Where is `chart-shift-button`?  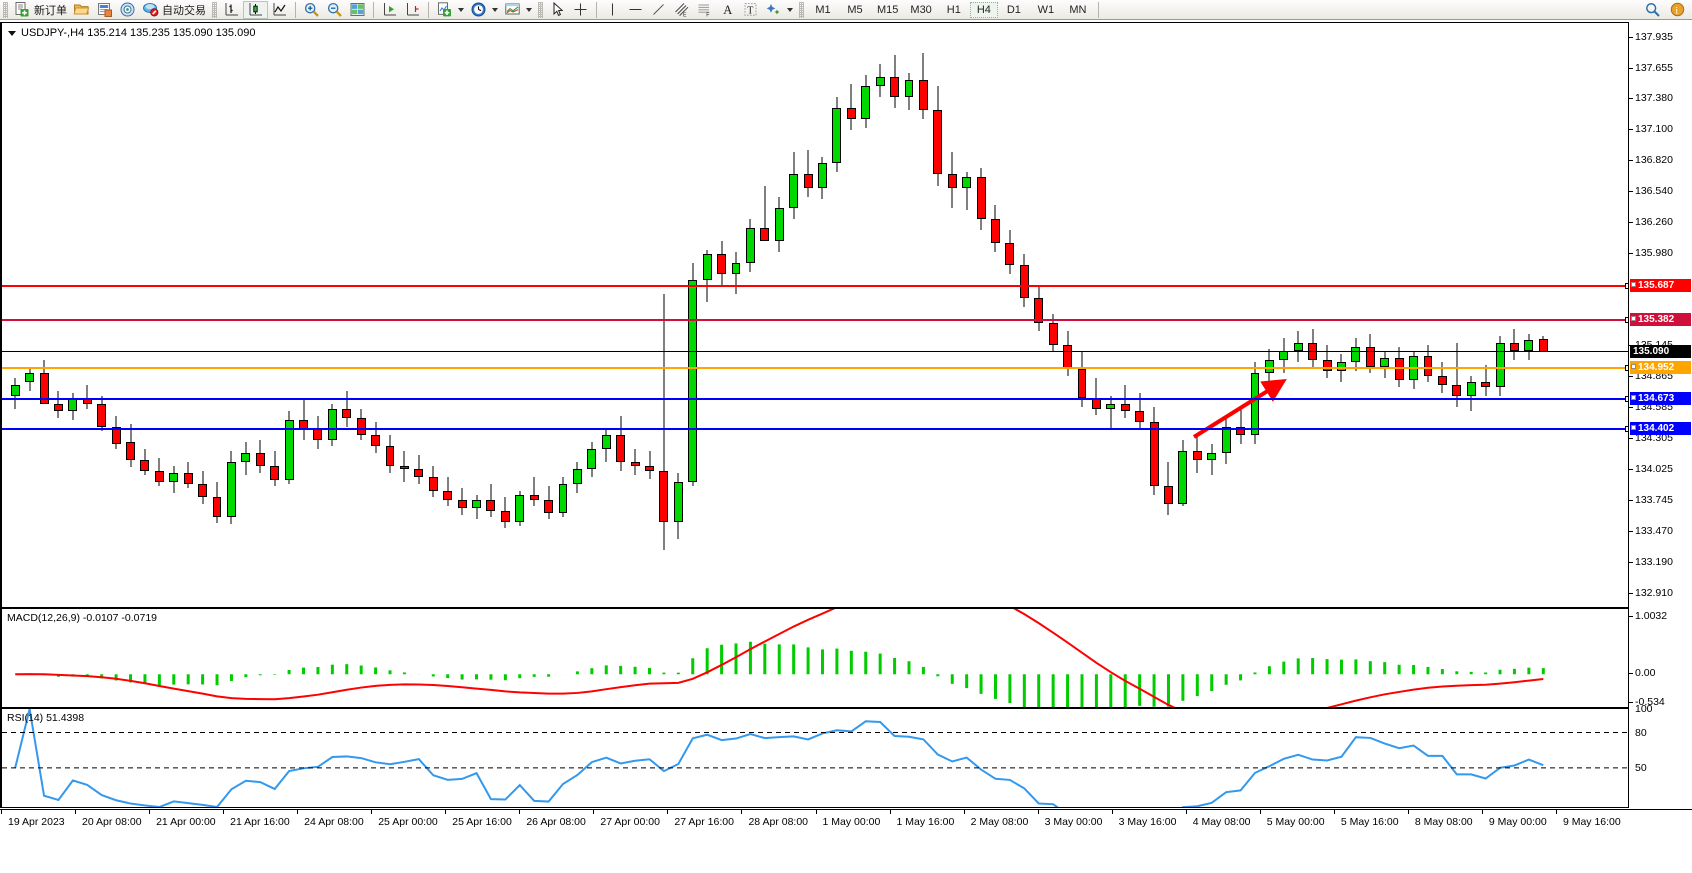 chart-shift-button is located at coordinates (412, 10).